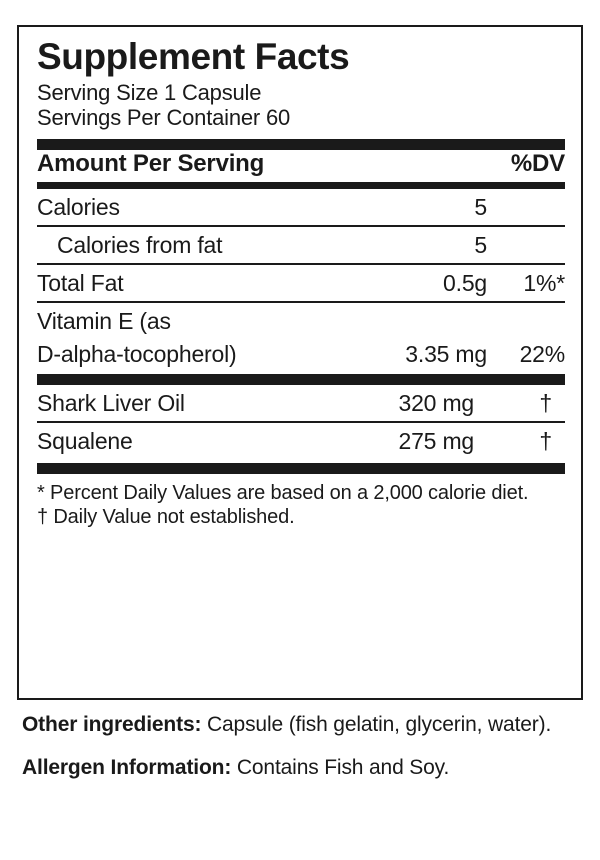 The height and width of the screenshot is (860, 600). Describe the element at coordinates (436, 403) in the screenshot. I see `nutrient-amount-shark-liver-oil: 320 mg` at that location.